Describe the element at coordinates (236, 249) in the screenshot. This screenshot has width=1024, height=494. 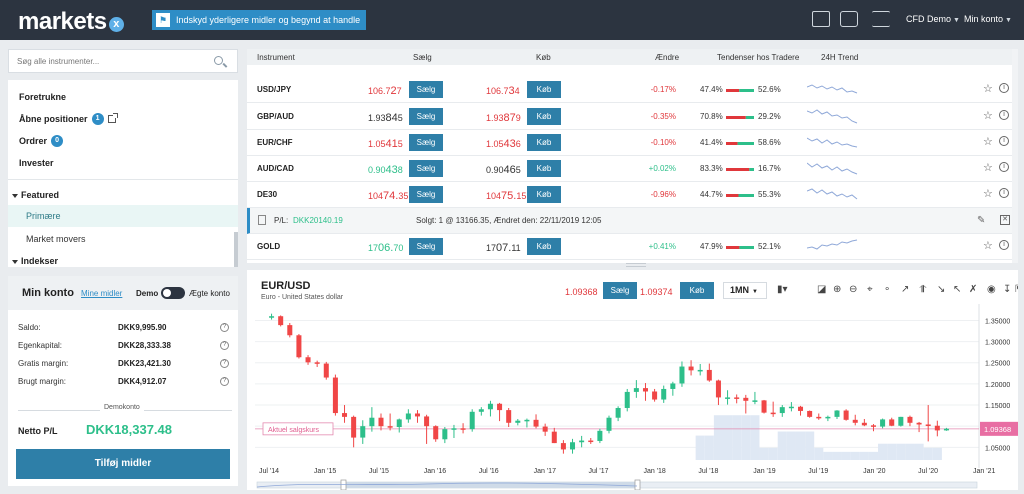
I see `sidebar-scrollbar` at that location.